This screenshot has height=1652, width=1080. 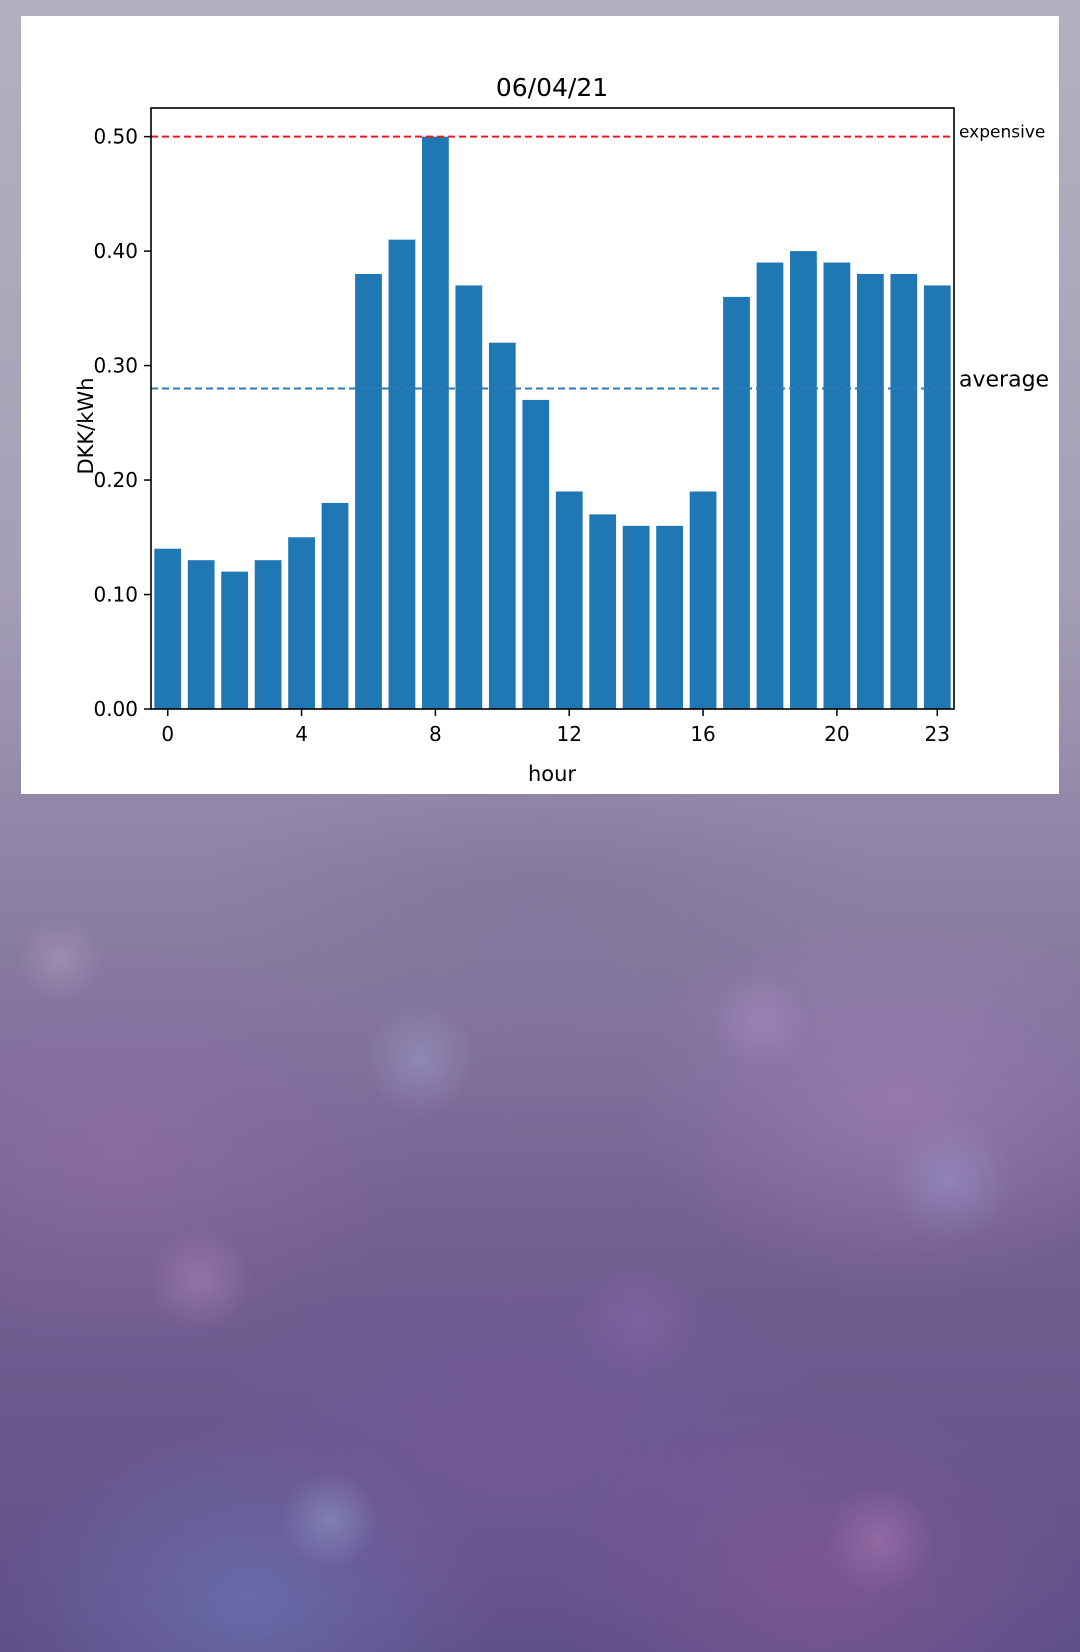 I want to click on x-tick-label: 4, so click(x=301, y=734).